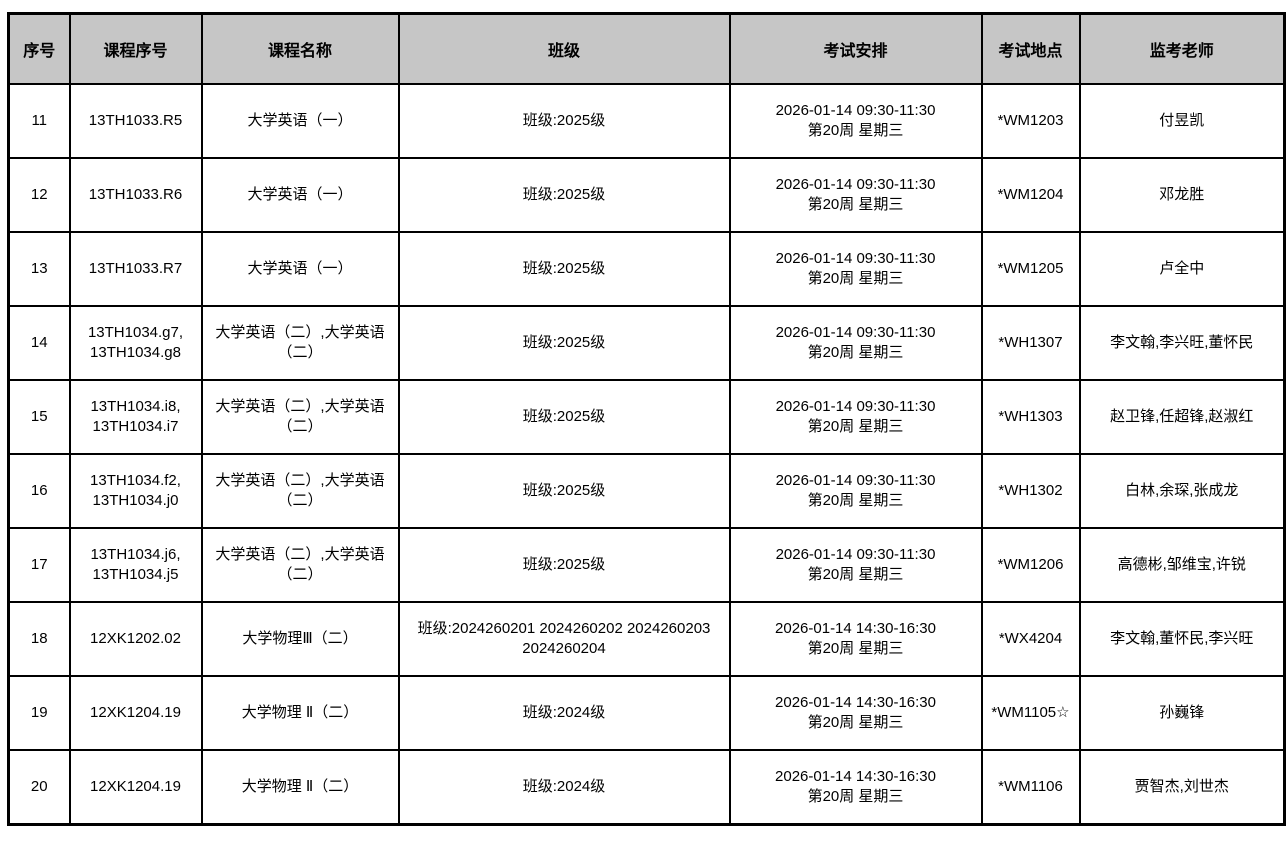  Describe the element at coordinates (135, 343) in the screenshot. I see `cell-course-code: 13TH1034.g7, 13TH1034.g8` at that location.